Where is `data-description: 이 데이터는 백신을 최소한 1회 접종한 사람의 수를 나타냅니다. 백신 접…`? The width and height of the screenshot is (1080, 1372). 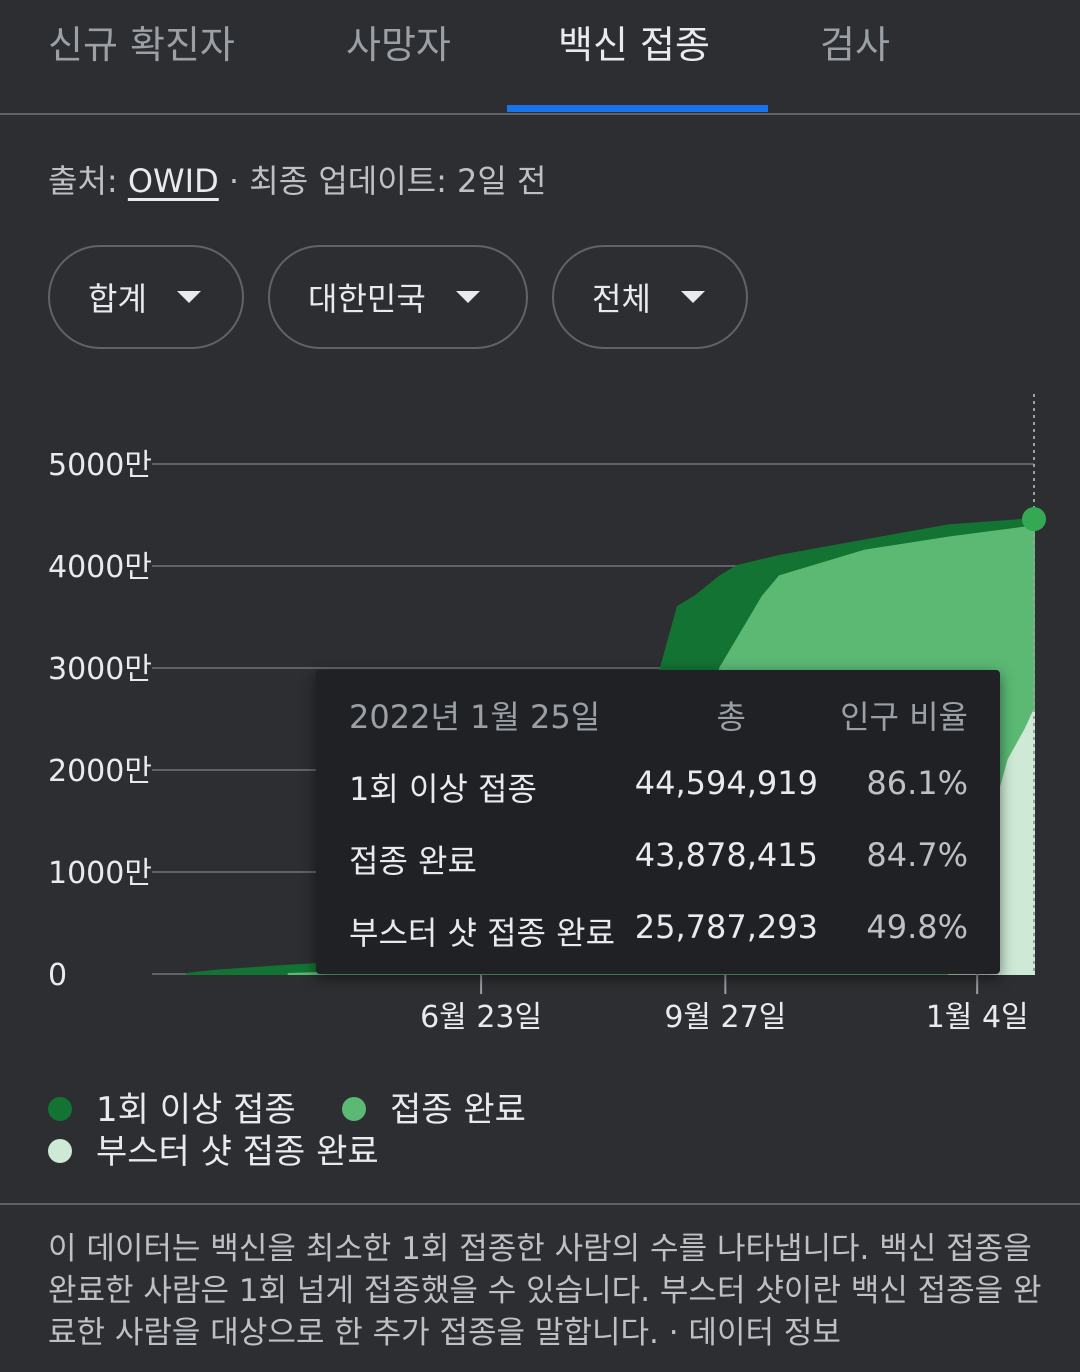
data-description: 이 데이터는 백신을 최소한 1회 접종한 사람의 수를 나타냅니다. 백신 접… is located at coordinates (545, 1291).